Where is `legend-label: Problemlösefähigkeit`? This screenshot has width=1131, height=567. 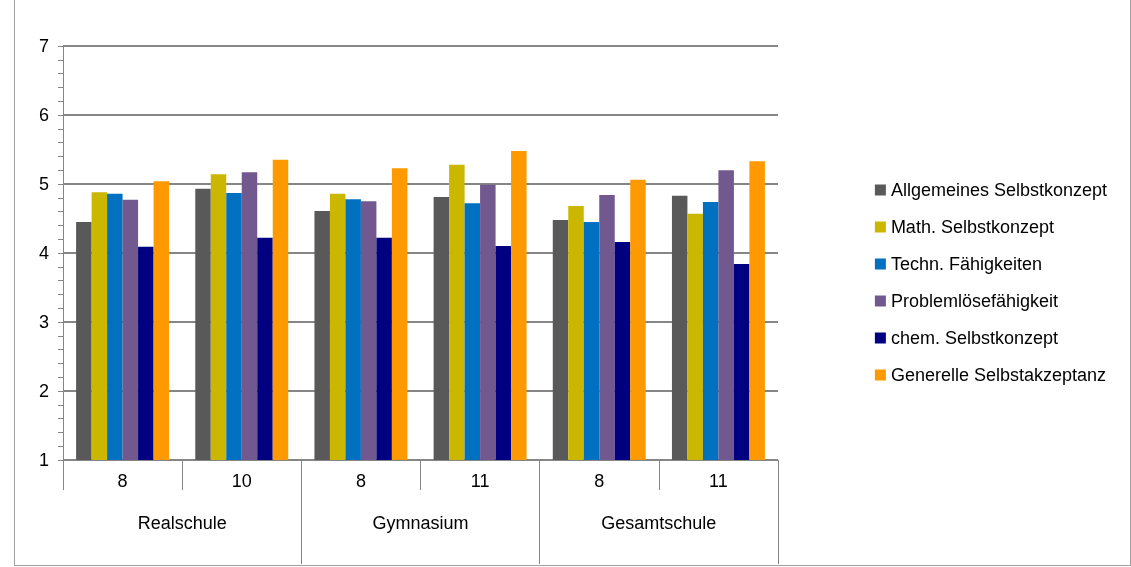 legend-label: Problemlösefähigkeit is located at coordinates (974, 301).